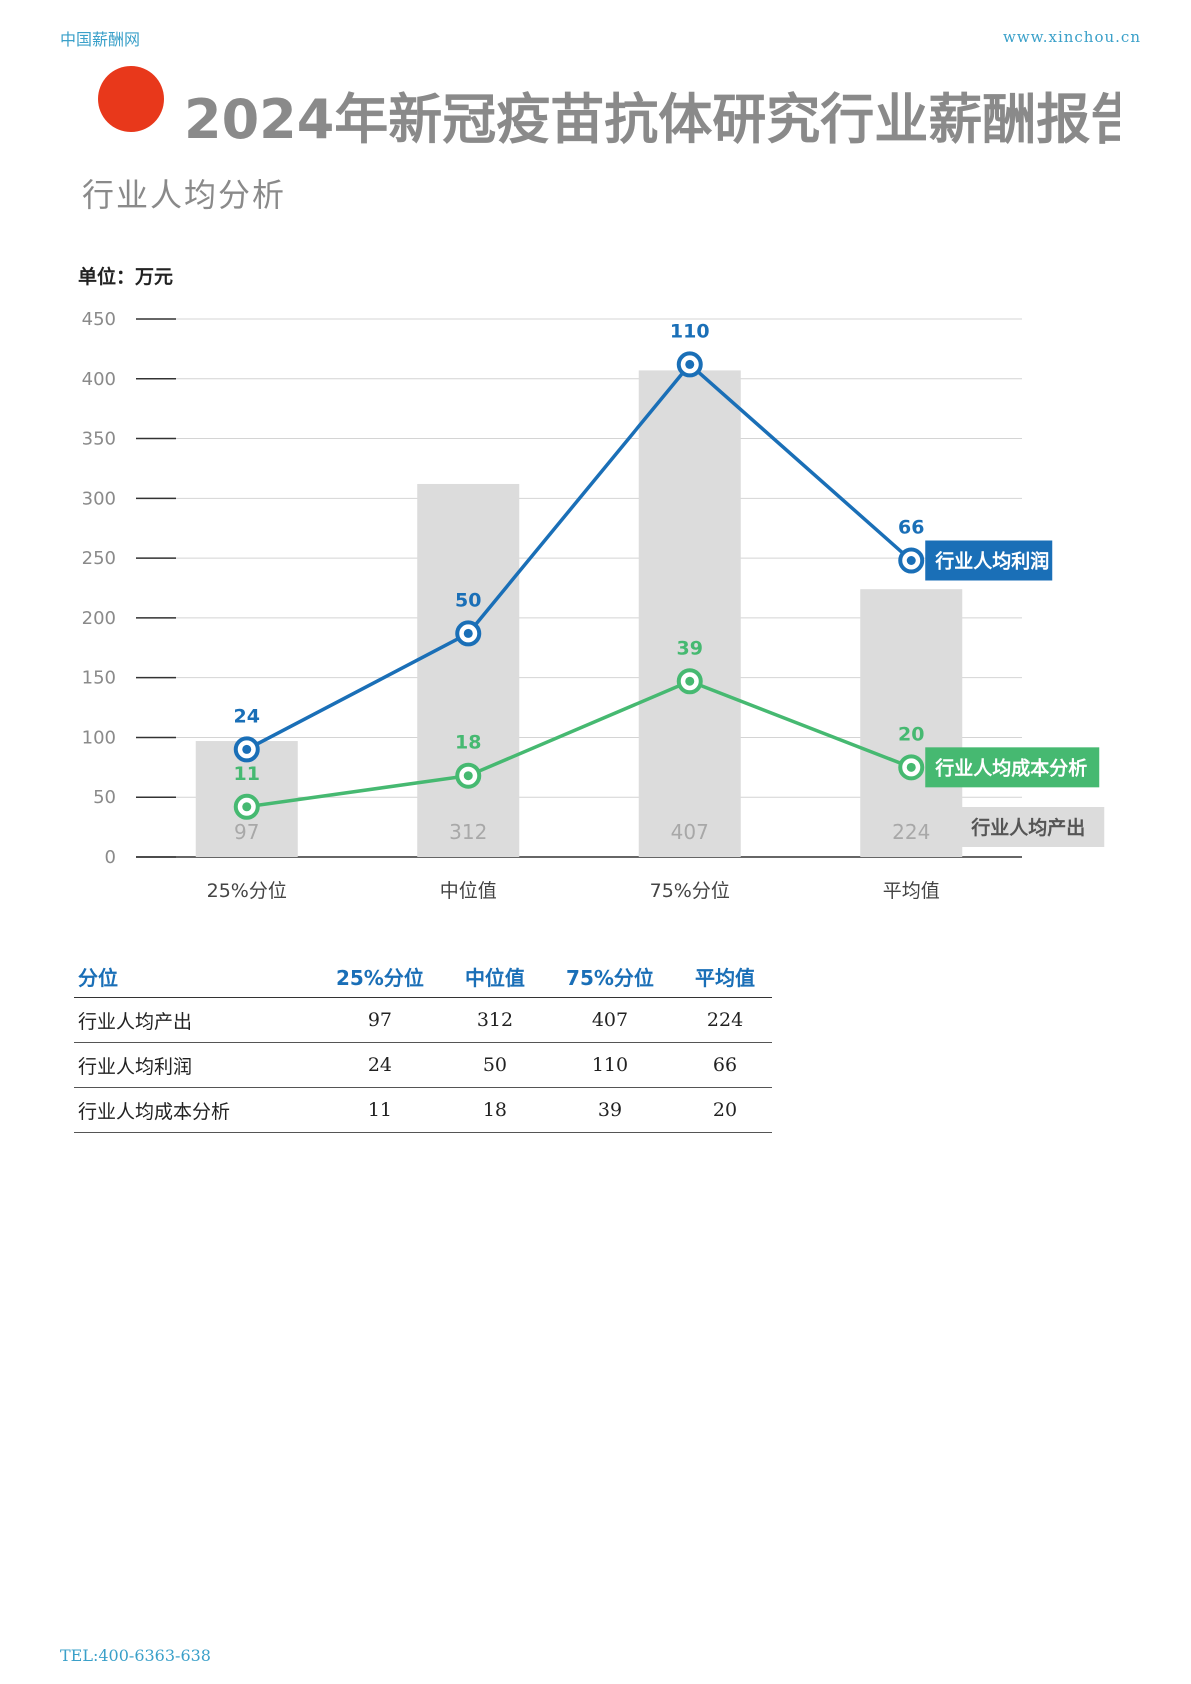 This screenshot has width=1191, height=1684. I want to click on table-cell: 行业人均成本分析, so click(193, 1110).